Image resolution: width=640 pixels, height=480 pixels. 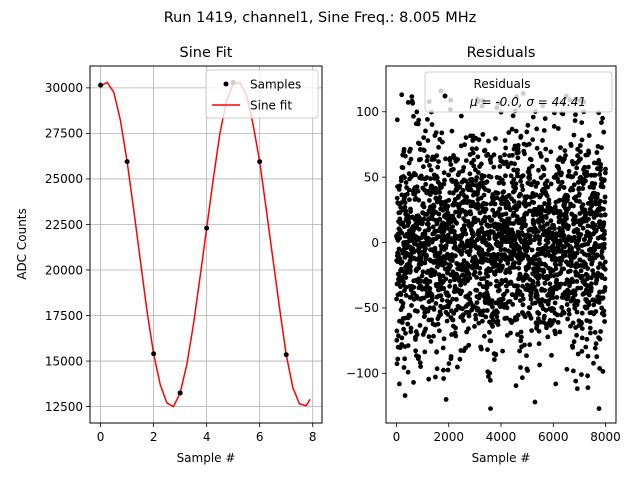 I want to click on residuals-x-axis-label: Sample #, so click(x=501, y=458).